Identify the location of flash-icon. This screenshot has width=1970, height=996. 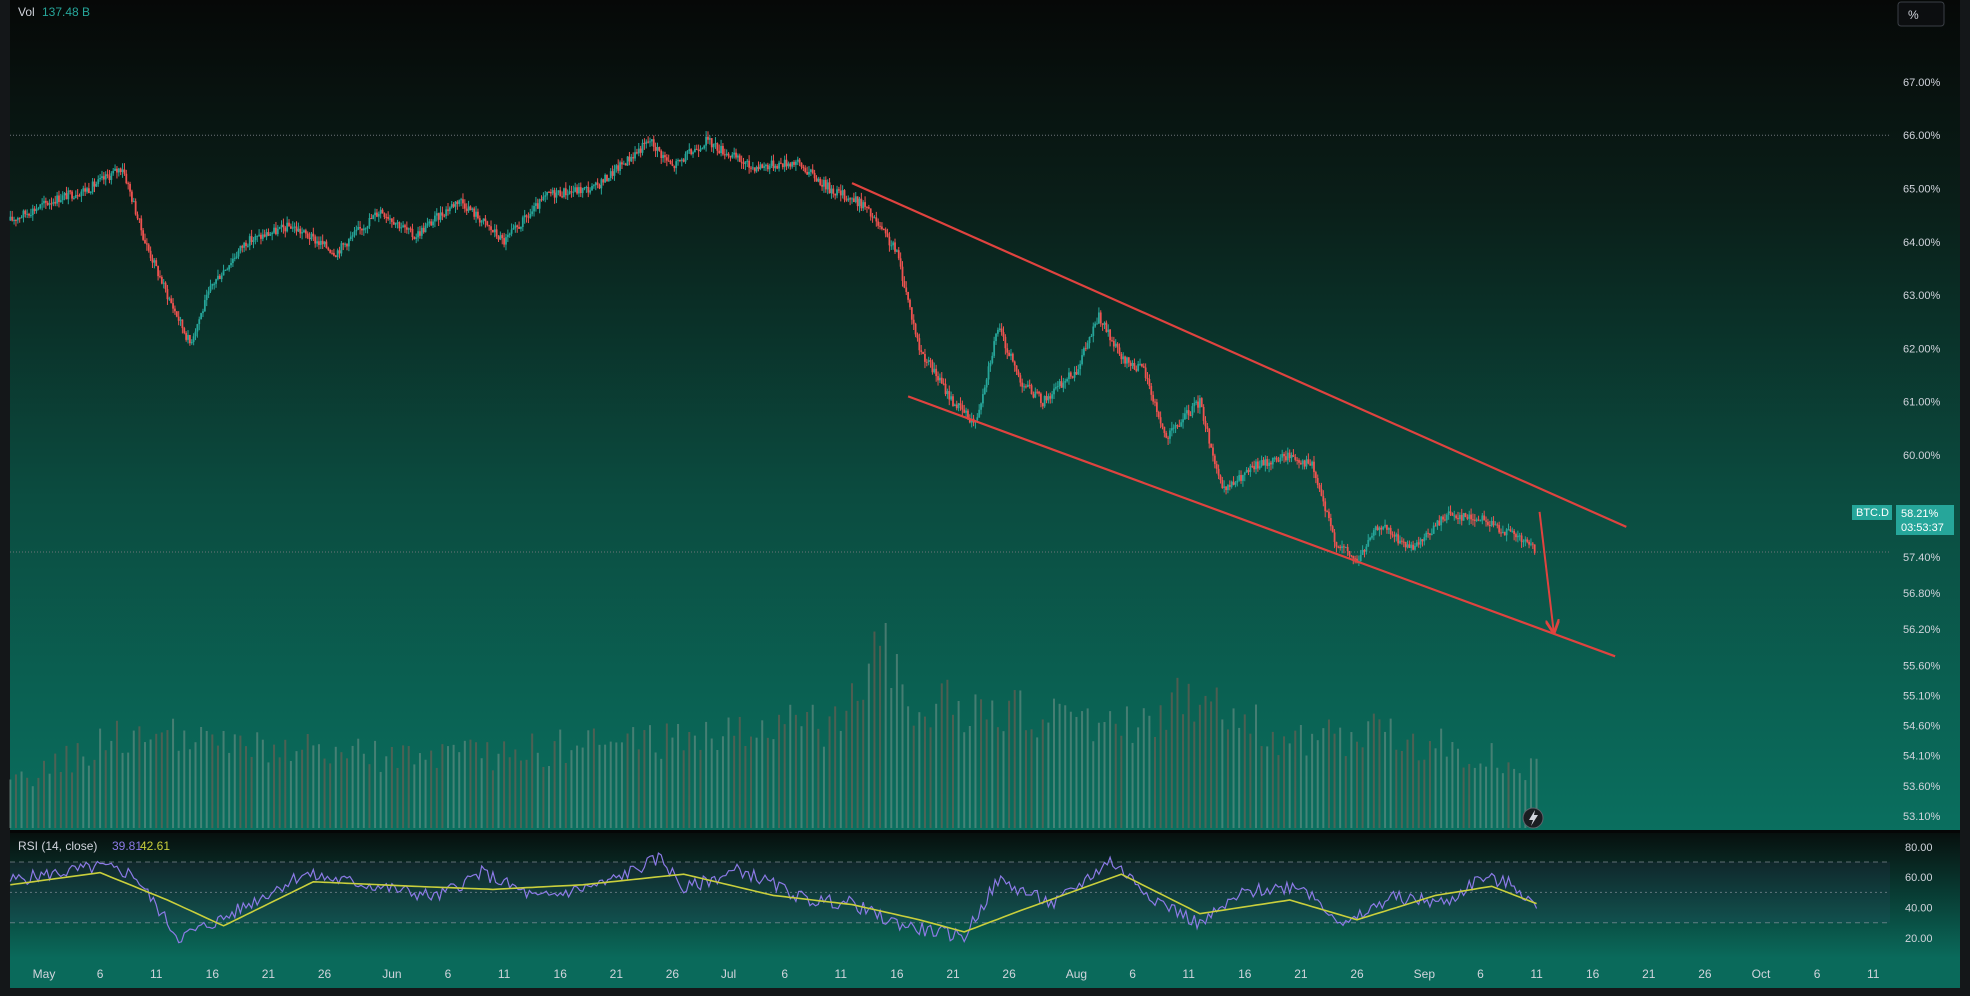
(1533, 818).